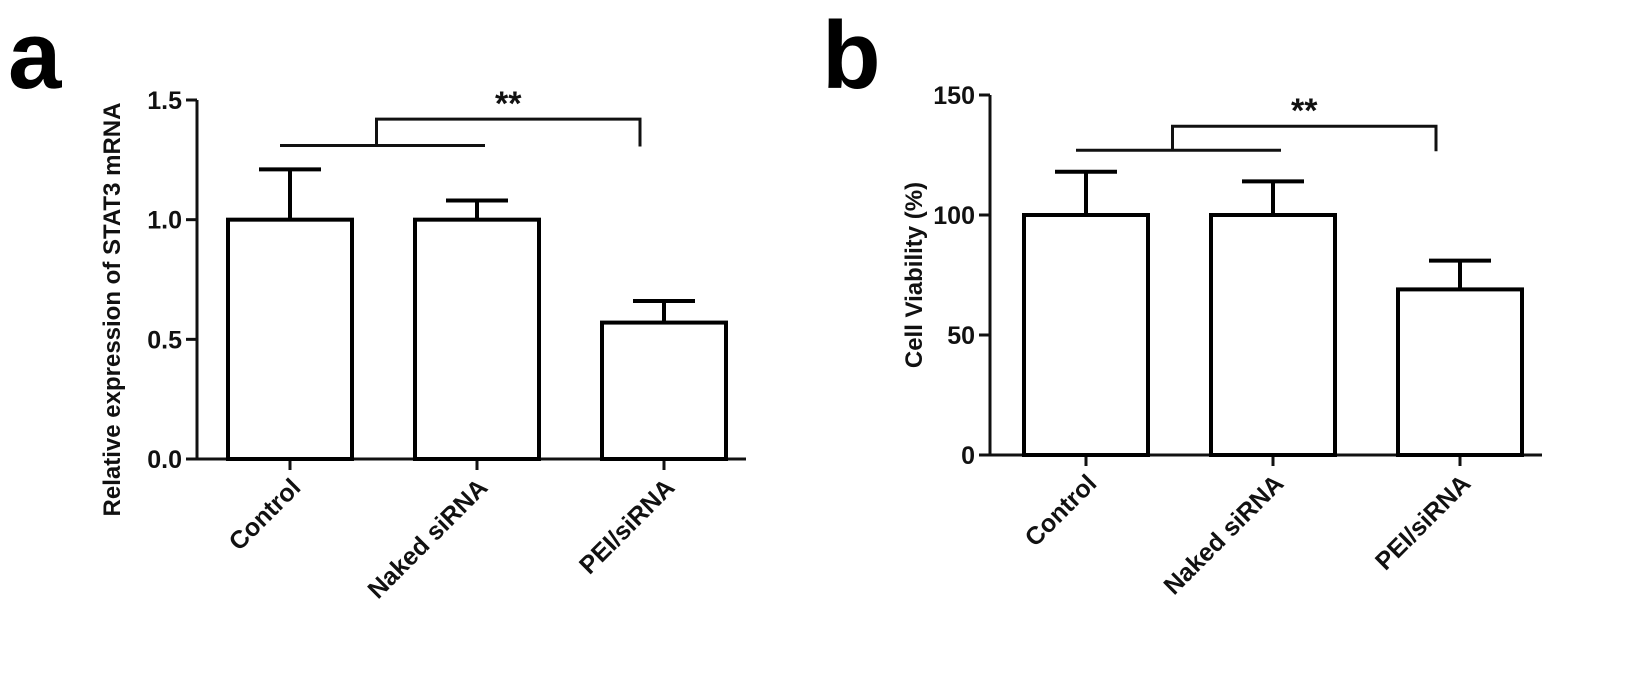 This screenshot has height=674, width=1650. I want to click on y-axis-label: Relative expression of STAT3 mRNA, so click(112, 310).